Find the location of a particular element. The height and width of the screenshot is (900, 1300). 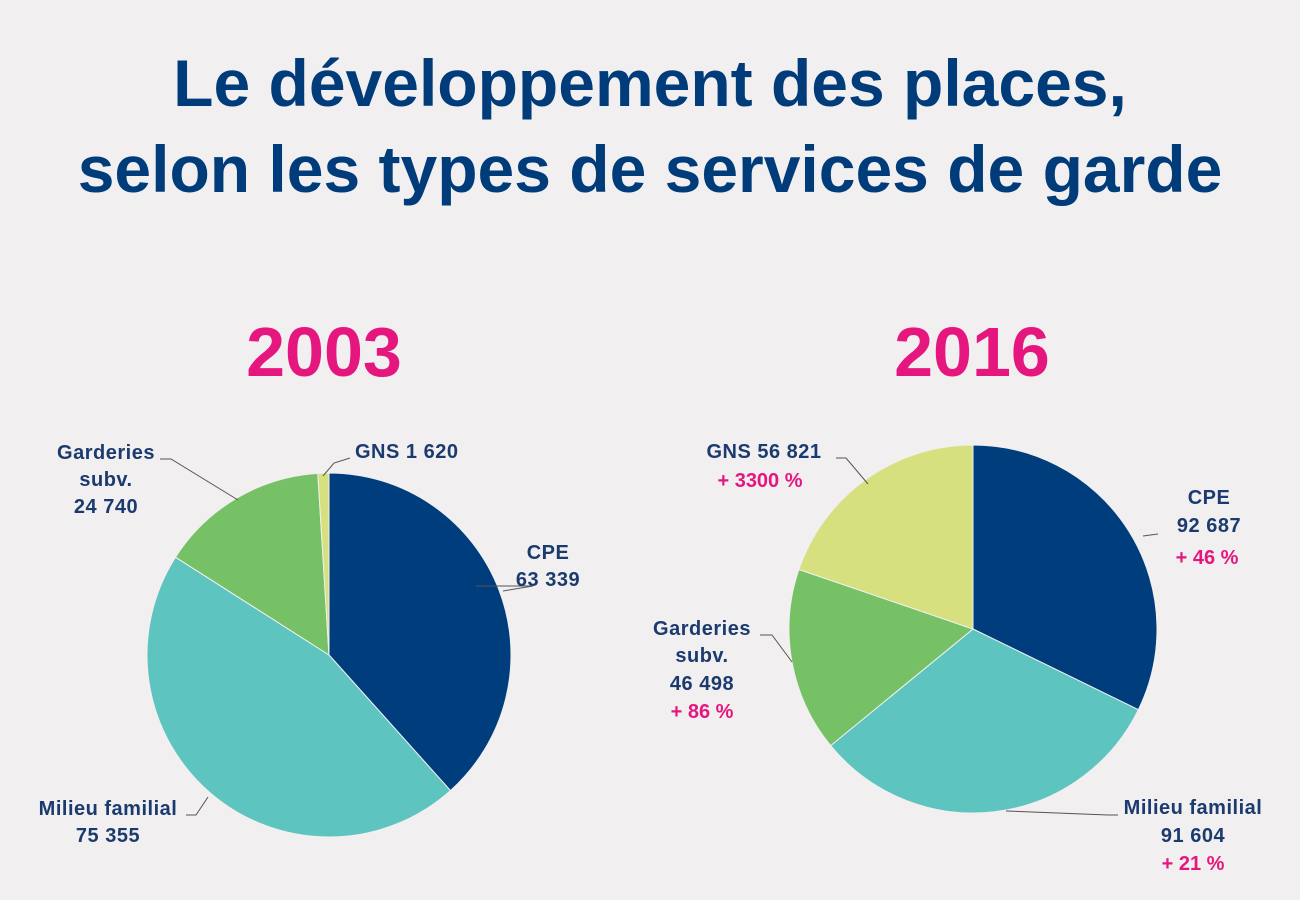

name-value-label-gns-2003: GNS 1 620 is located at coordinates (406, 452).